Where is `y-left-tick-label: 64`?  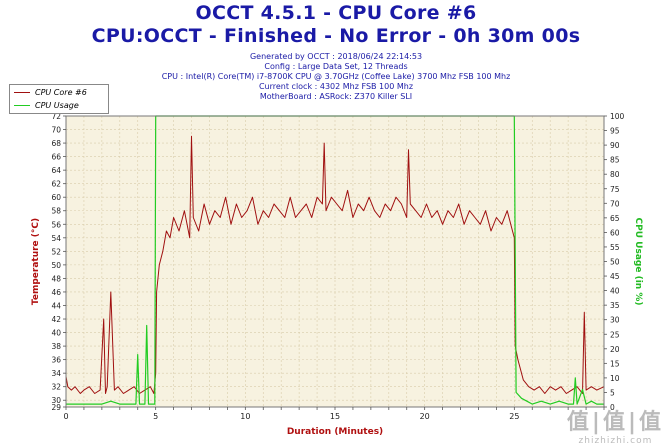
y-left-tick-label: 64 is located at coordinates (56, 170).